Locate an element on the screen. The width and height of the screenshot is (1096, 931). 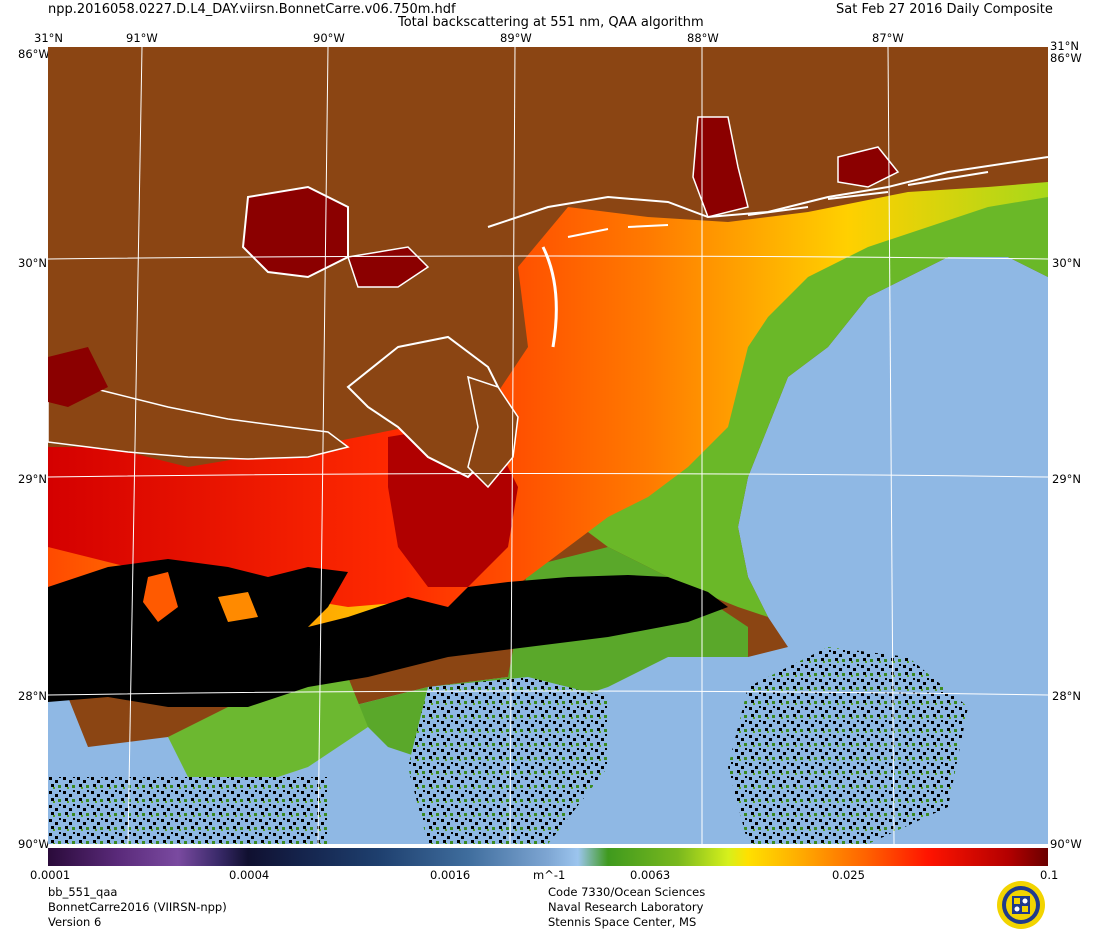
colorbar-unit: m^-1 is located at coordinates (549, 875).